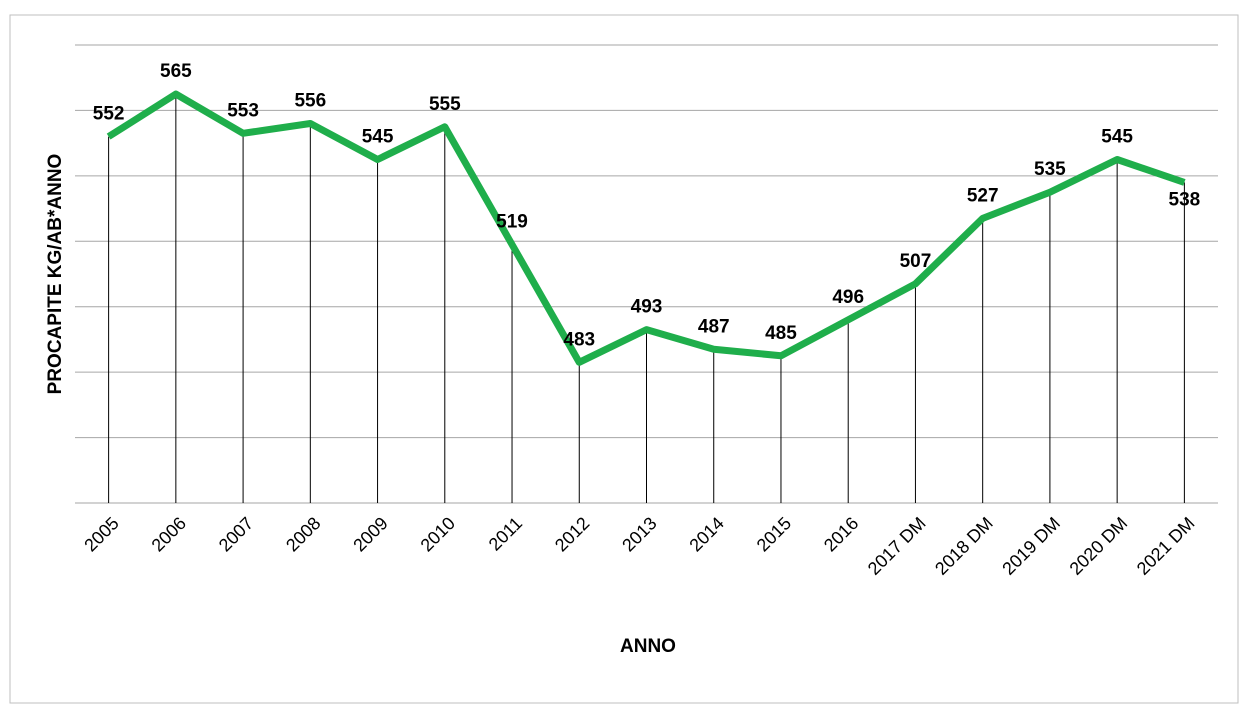 This screenshot has height=704, width=1239. Describe the element at coordinates (714, 326) in the screenshot. I see `data-label: 487` at that location.